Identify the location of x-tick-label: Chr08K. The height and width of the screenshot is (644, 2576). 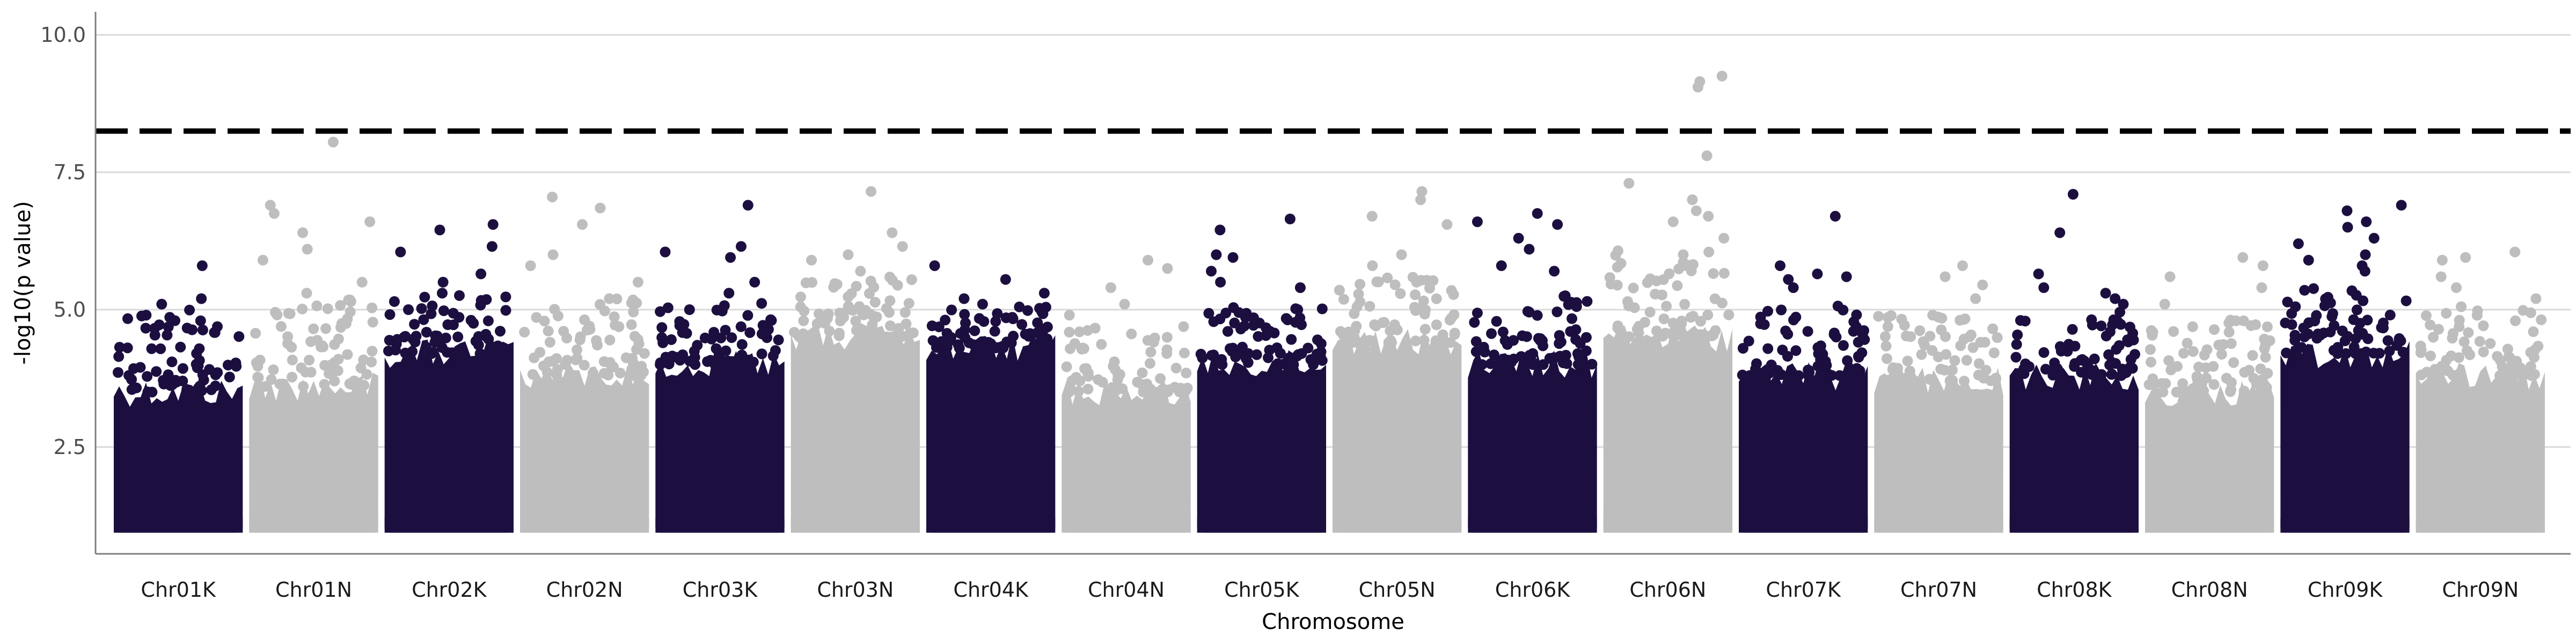
(2074, 590).